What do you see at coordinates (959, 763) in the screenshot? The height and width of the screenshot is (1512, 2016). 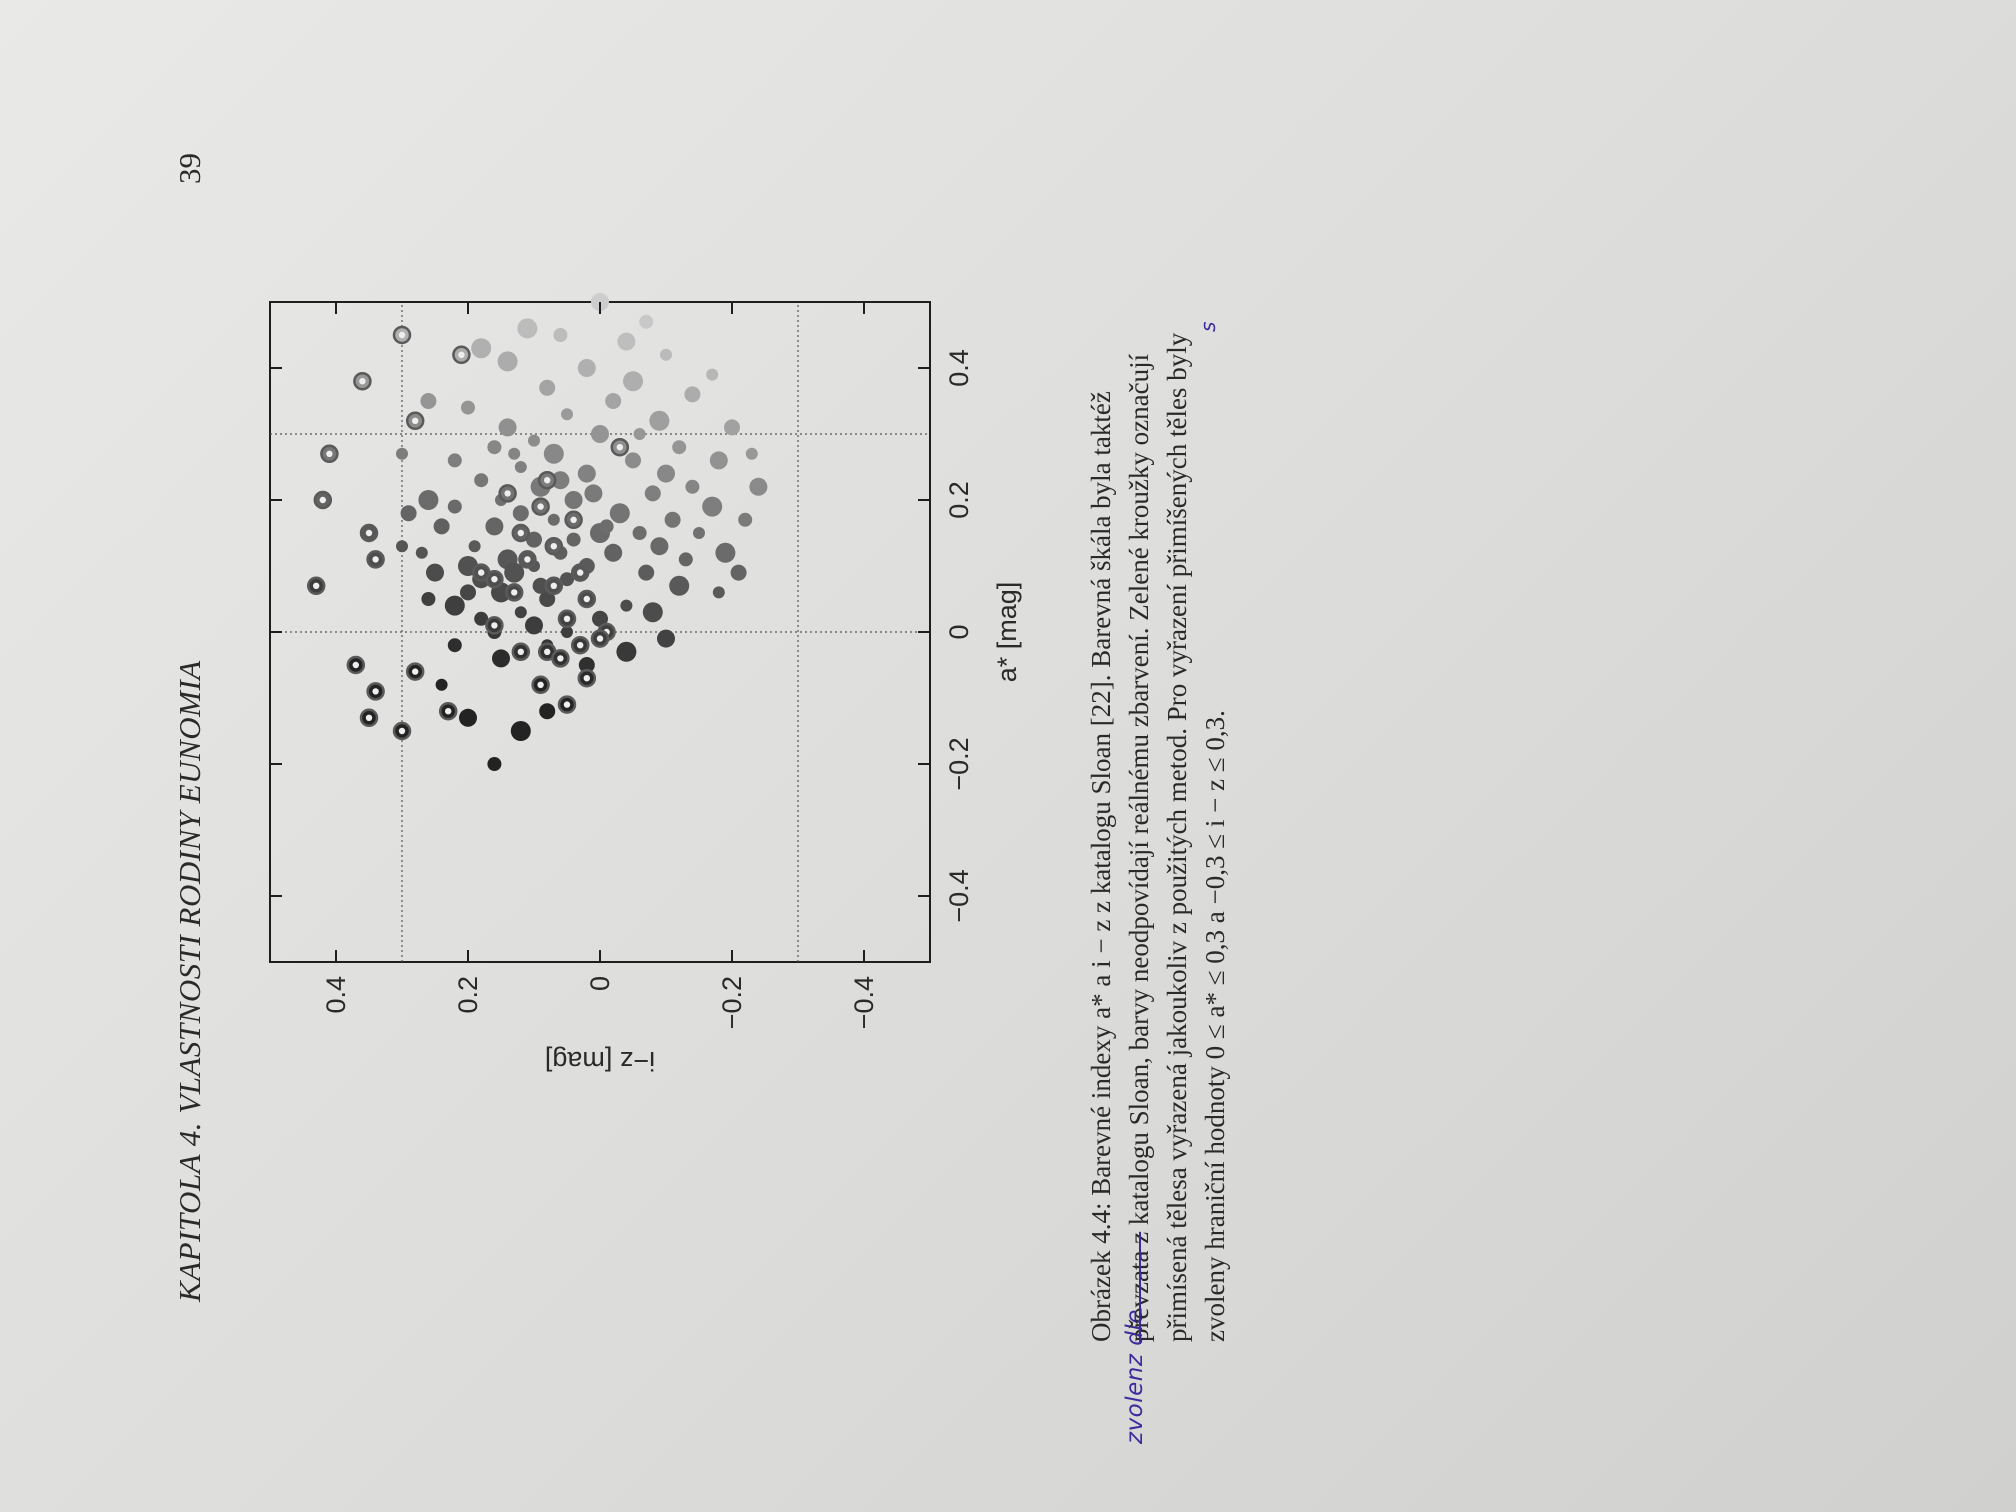 I see `x-tick-label: −0.2` at bounding box center [959, 763].